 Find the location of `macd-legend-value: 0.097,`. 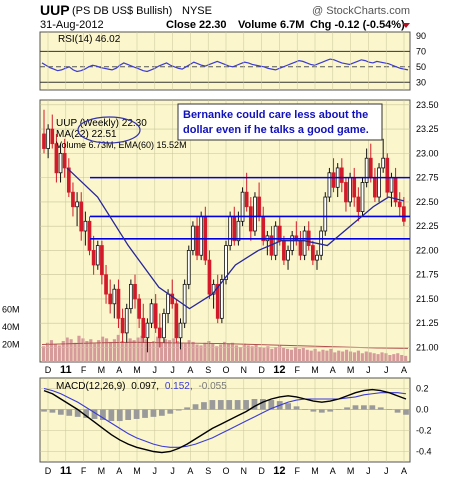

macd-legend-value: 0.097, is located at coordinates (145, 386).